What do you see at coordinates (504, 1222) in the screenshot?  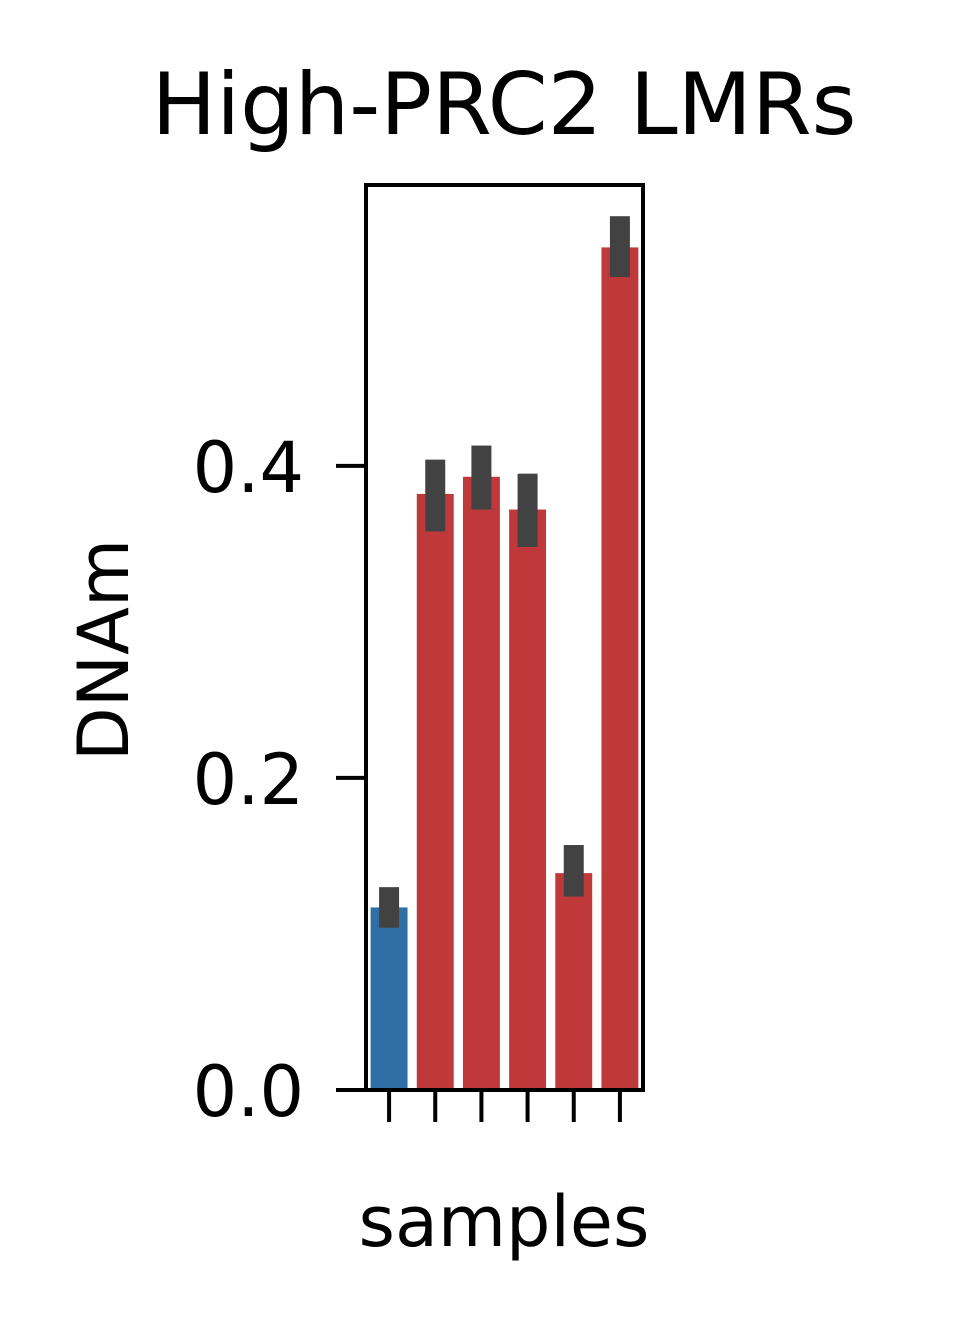 I see `x-axis-label: samples` at bounding box center [504, 1222].